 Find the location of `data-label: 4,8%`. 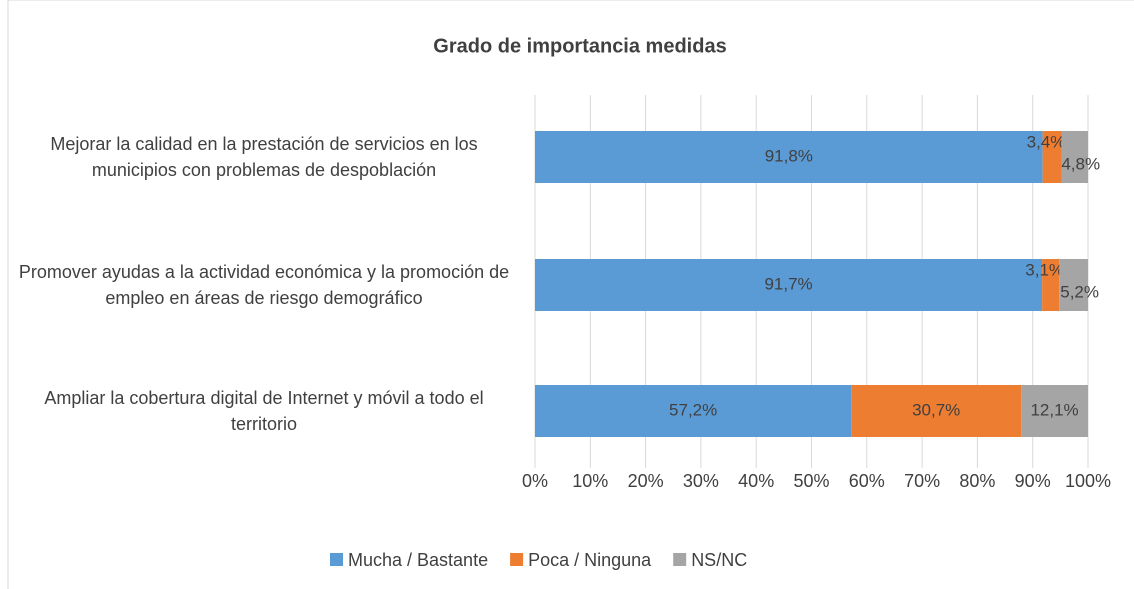

data-label: 4,8% is located at coordinates (1080, 163).